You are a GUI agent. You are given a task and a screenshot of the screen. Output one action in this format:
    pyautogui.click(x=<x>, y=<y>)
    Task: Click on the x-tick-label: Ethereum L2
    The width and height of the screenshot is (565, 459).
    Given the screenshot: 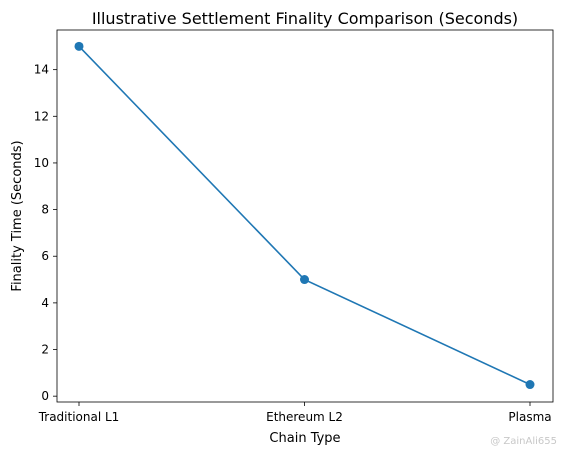 What is the action you would take?
    pyautogui.click(x=304, y=417)
    